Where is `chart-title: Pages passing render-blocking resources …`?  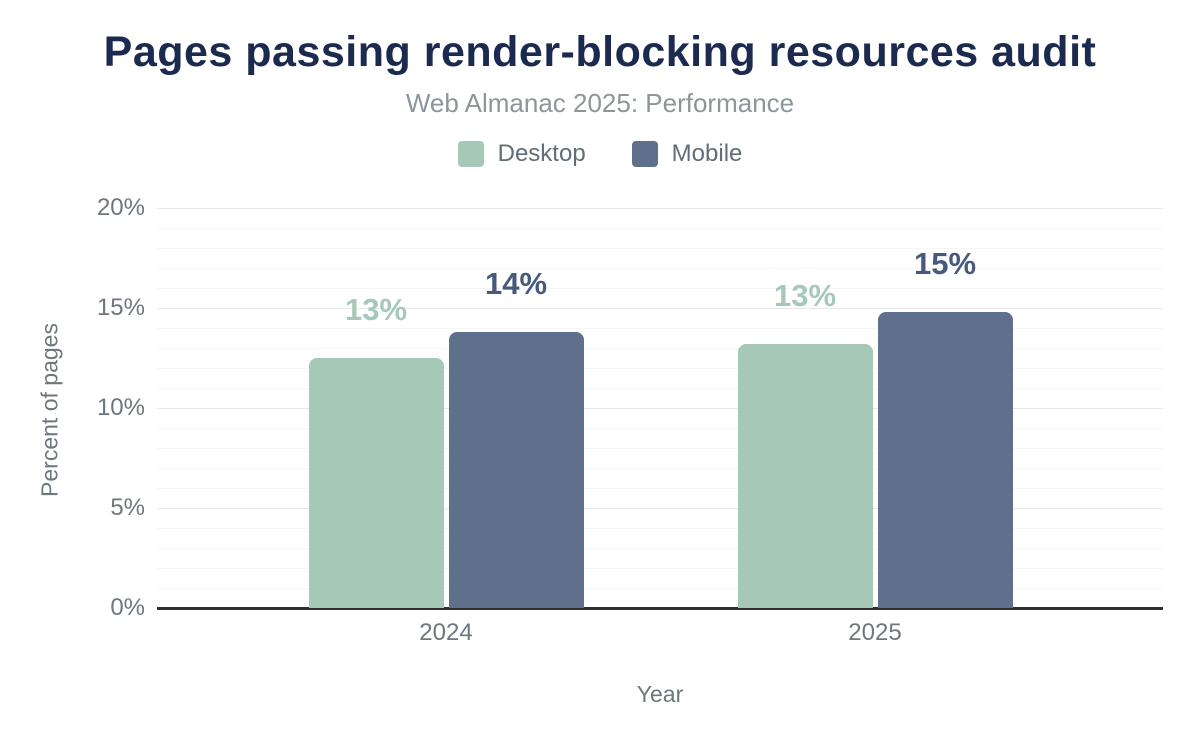 chart-title: Pages passing render-blocking resources … is located at coordinates (600, 52).